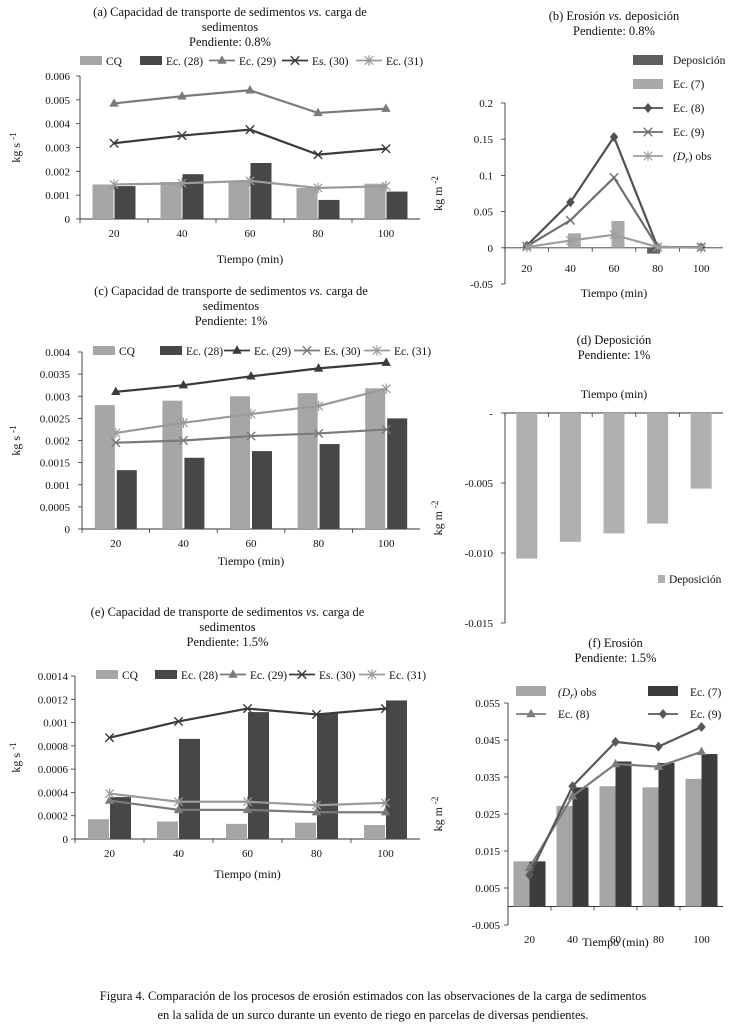 The width and height of the screenshot is (746, 1030). I want to click on bar-ec-7-, so click(618, 234).